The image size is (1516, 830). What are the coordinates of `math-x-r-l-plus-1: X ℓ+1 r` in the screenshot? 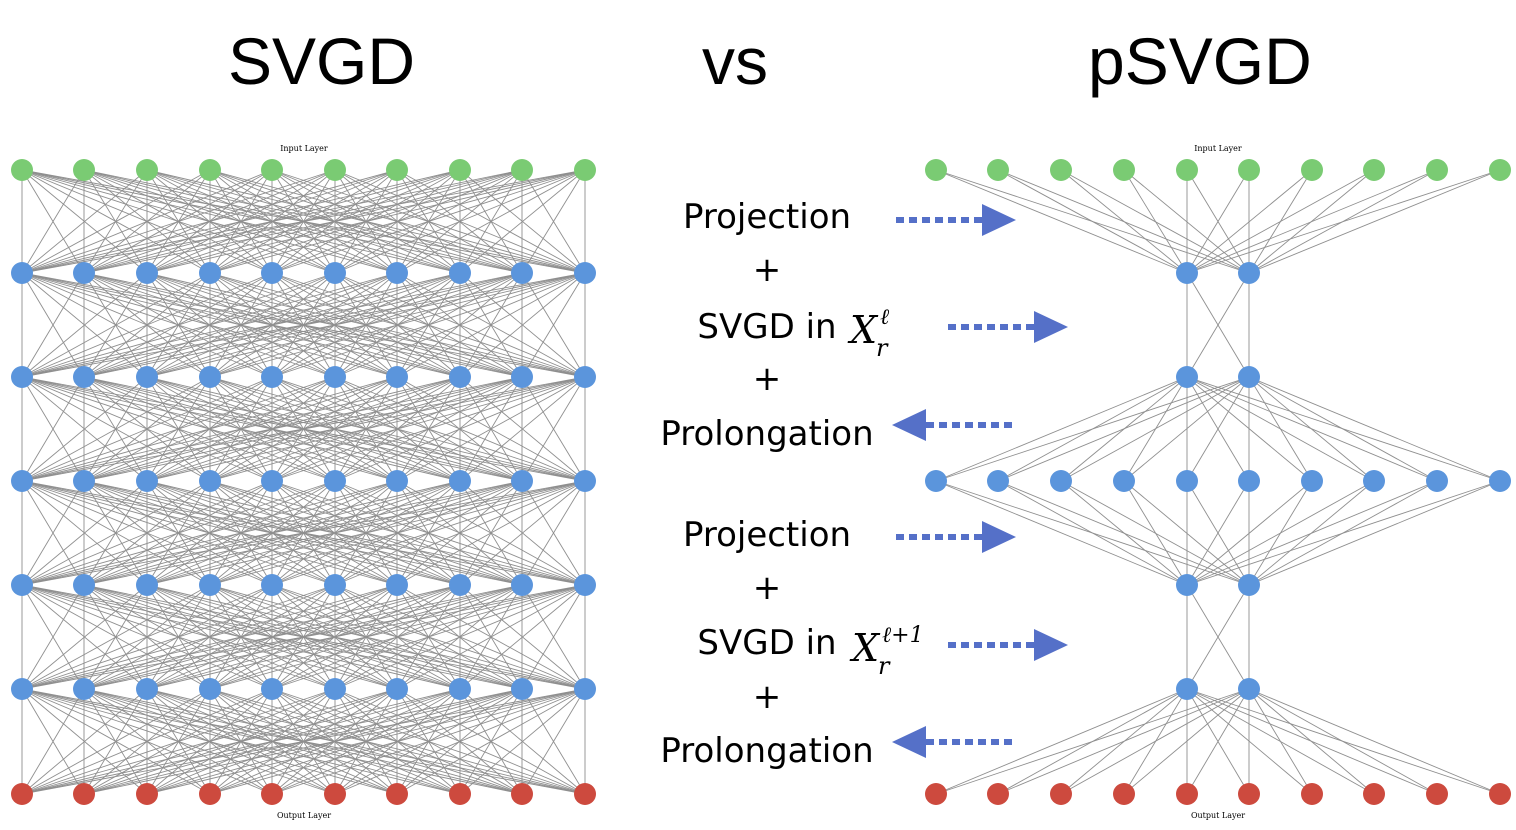 It's located at (886, 651).